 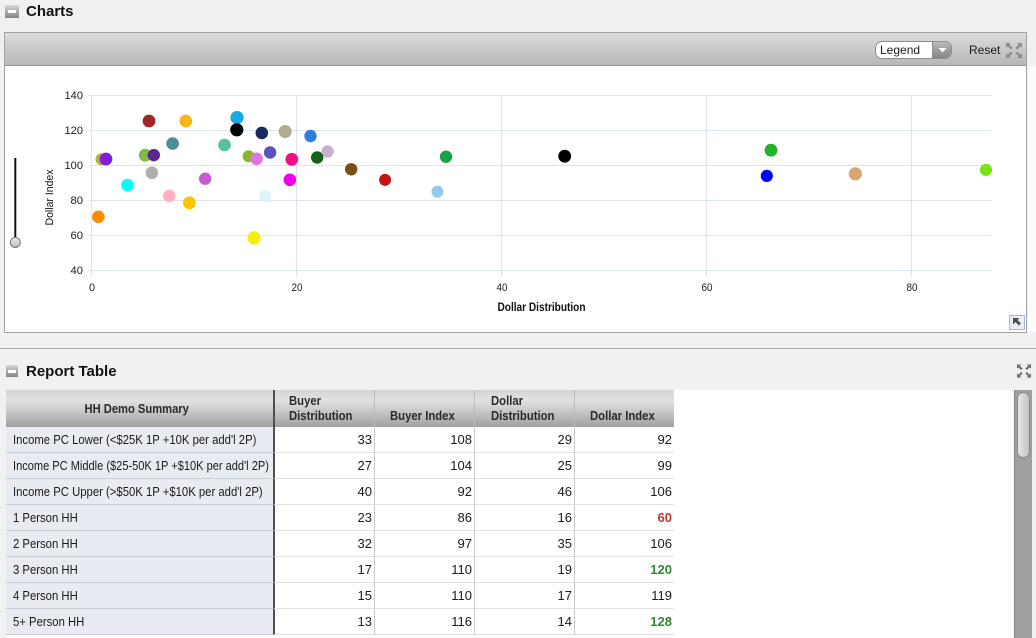 What do you see at coordinates (50, 197) in the screenshot?
I see `svg-text: Dollar Index` at bounding box center [50, 197].